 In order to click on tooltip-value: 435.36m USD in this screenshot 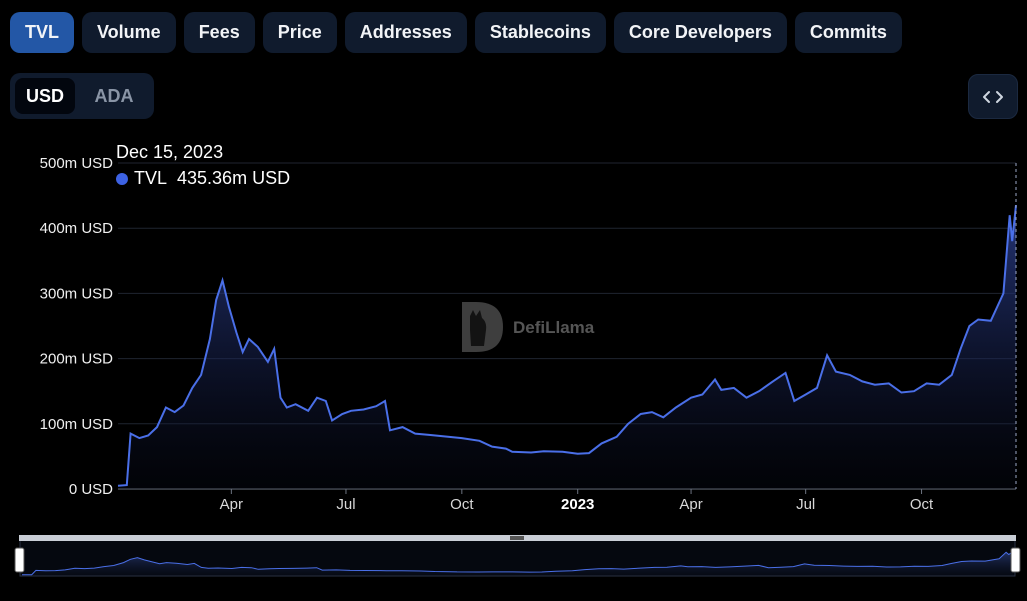, I will do `click(234, 178)`.